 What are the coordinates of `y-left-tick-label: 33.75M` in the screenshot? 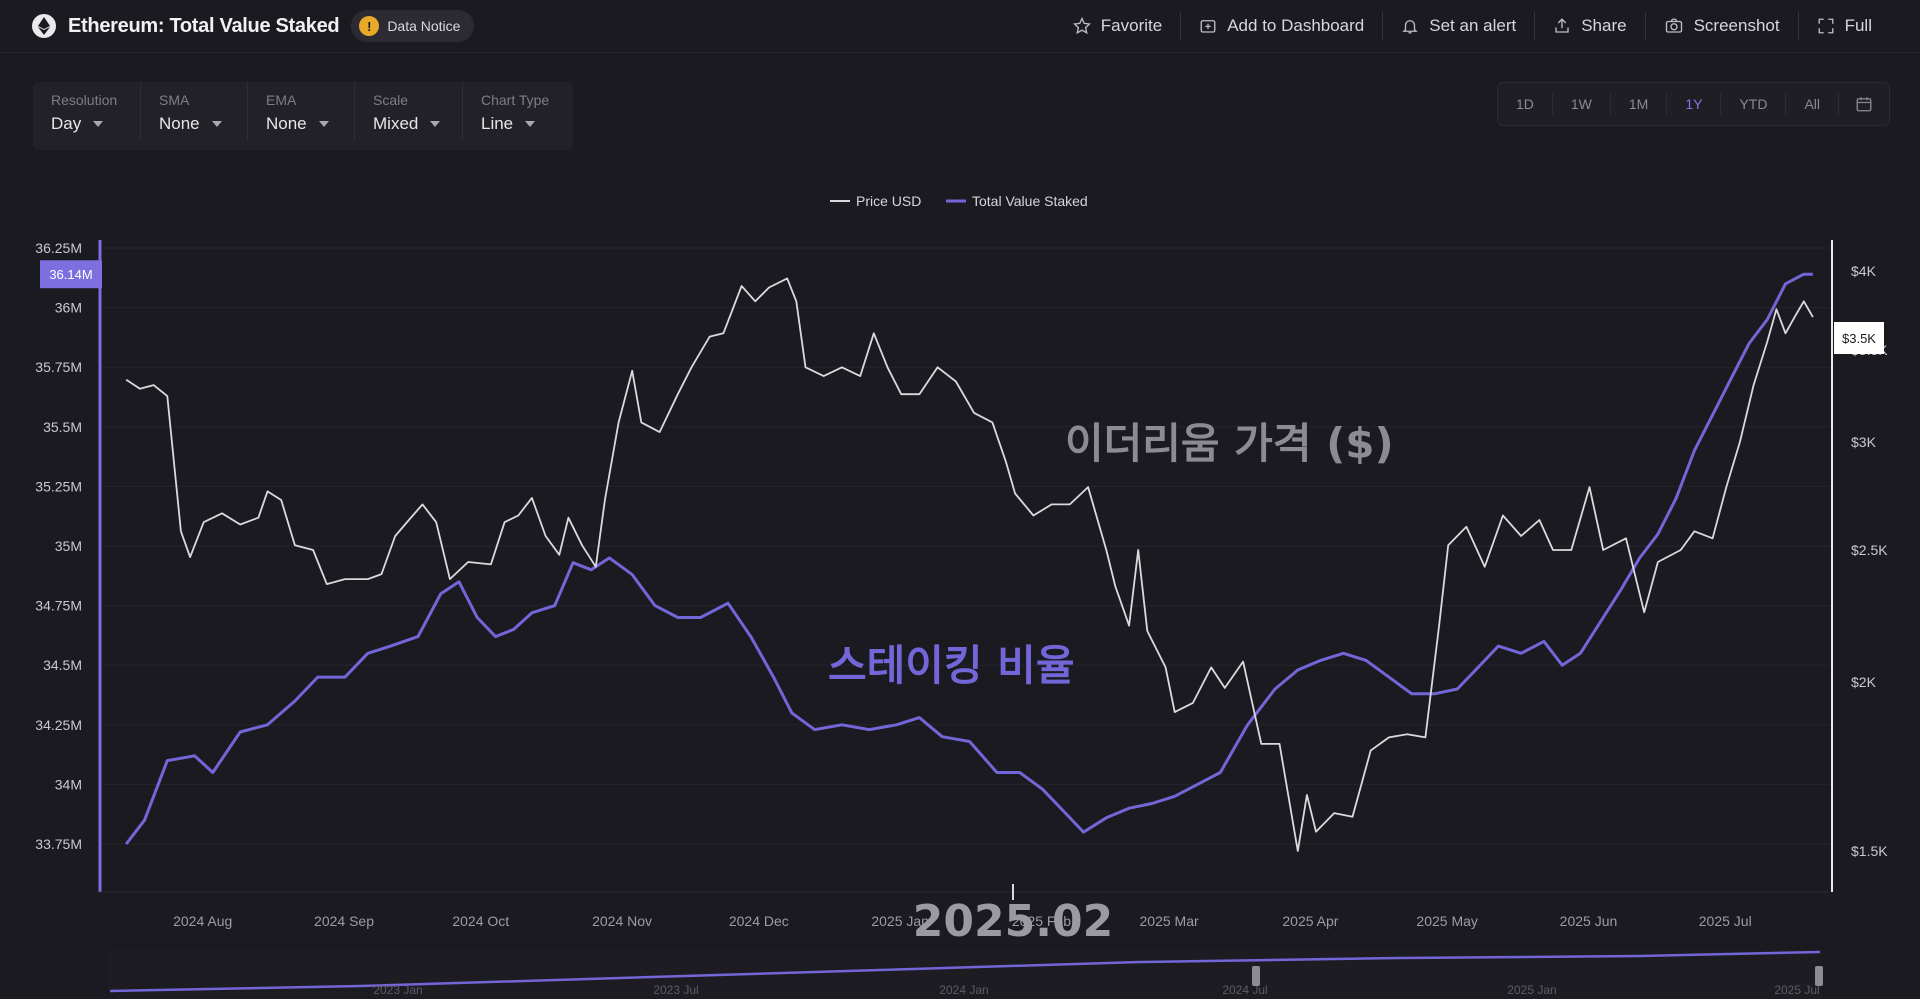 It's located at (58, 844).